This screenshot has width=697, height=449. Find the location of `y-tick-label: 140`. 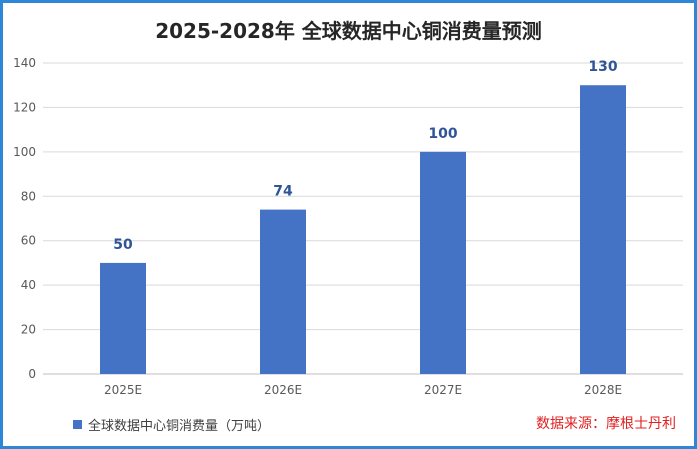

y-tick-label: 140 is located at coordinates (24, 63).